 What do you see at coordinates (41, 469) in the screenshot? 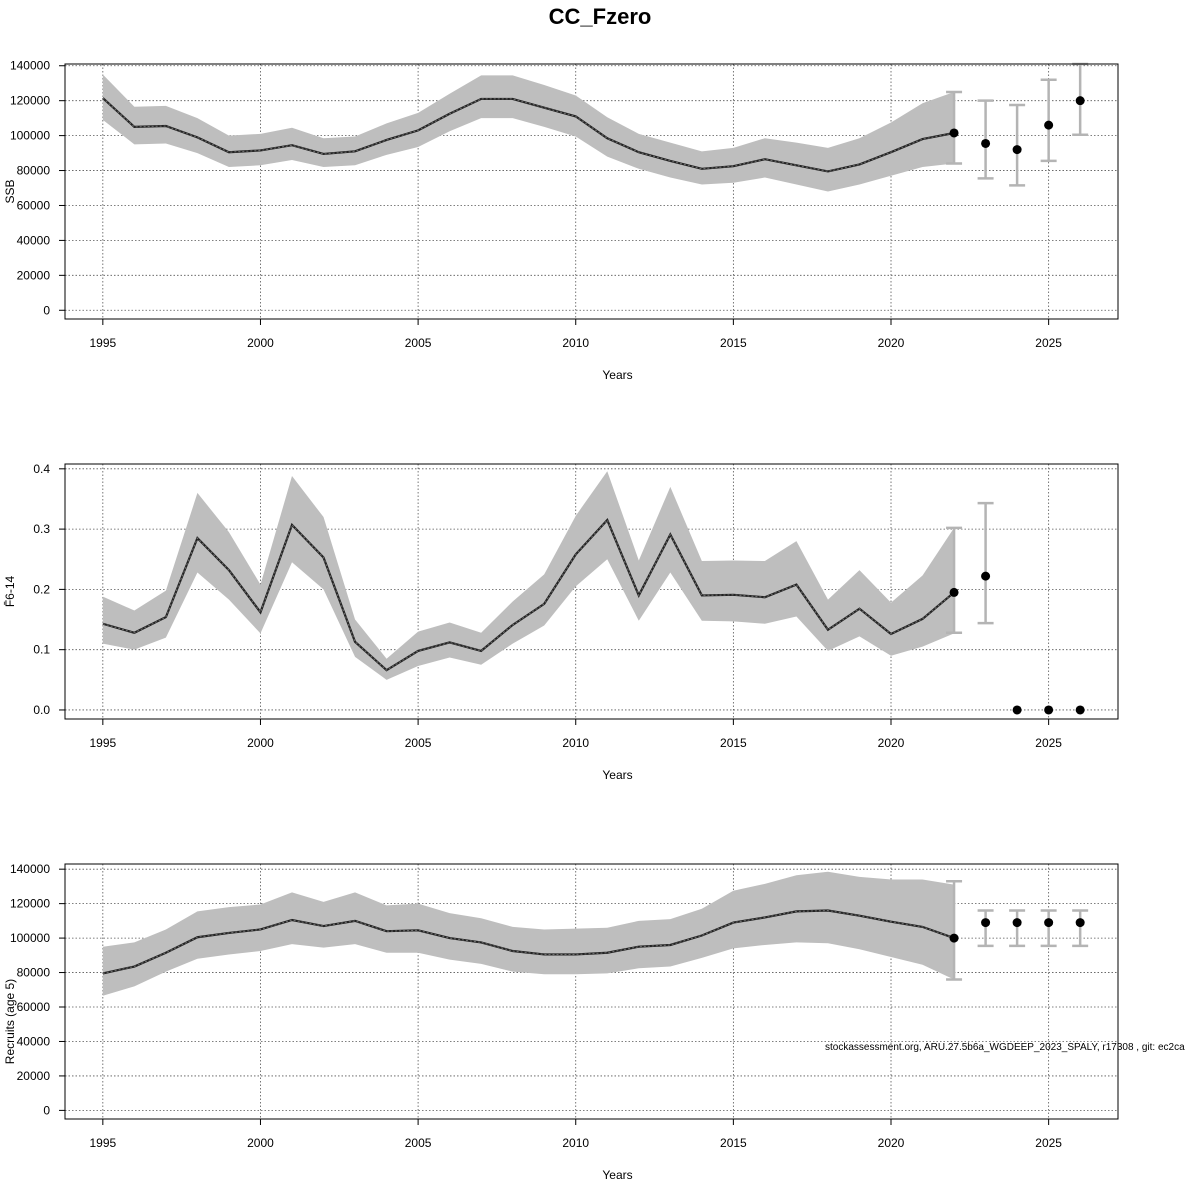
I see `y-tick-label: 0.4` at bounding box center [41, 469].